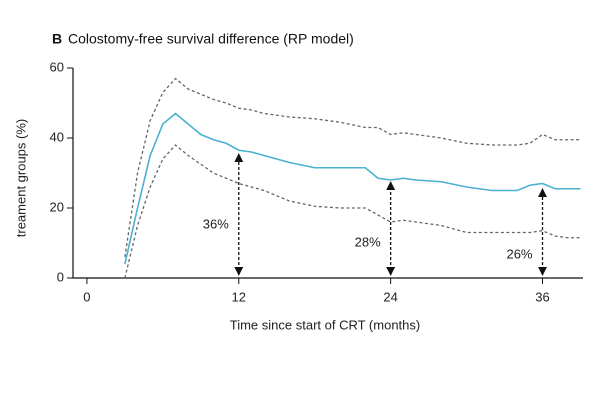 The image size is (597, 404). I want to click on y-tick-label: 60, so click(57, 66).